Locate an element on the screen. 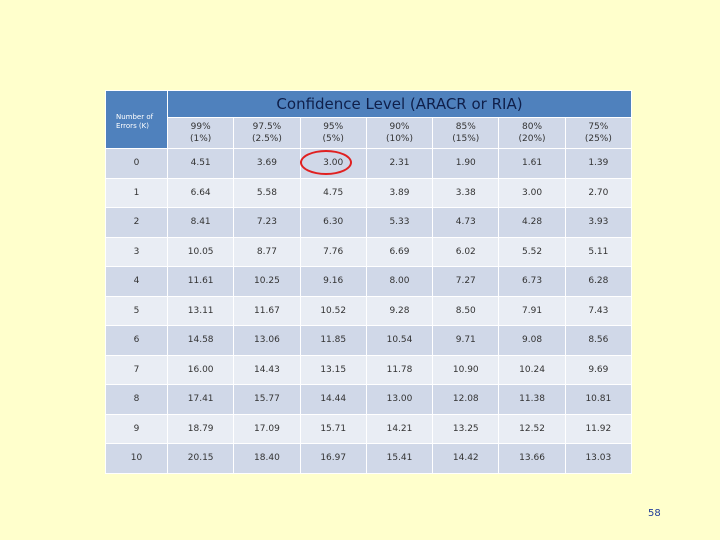 The height and width of the screenshot is (540, 720). table-cell: 4.75 is located at coordinates (333, 192).